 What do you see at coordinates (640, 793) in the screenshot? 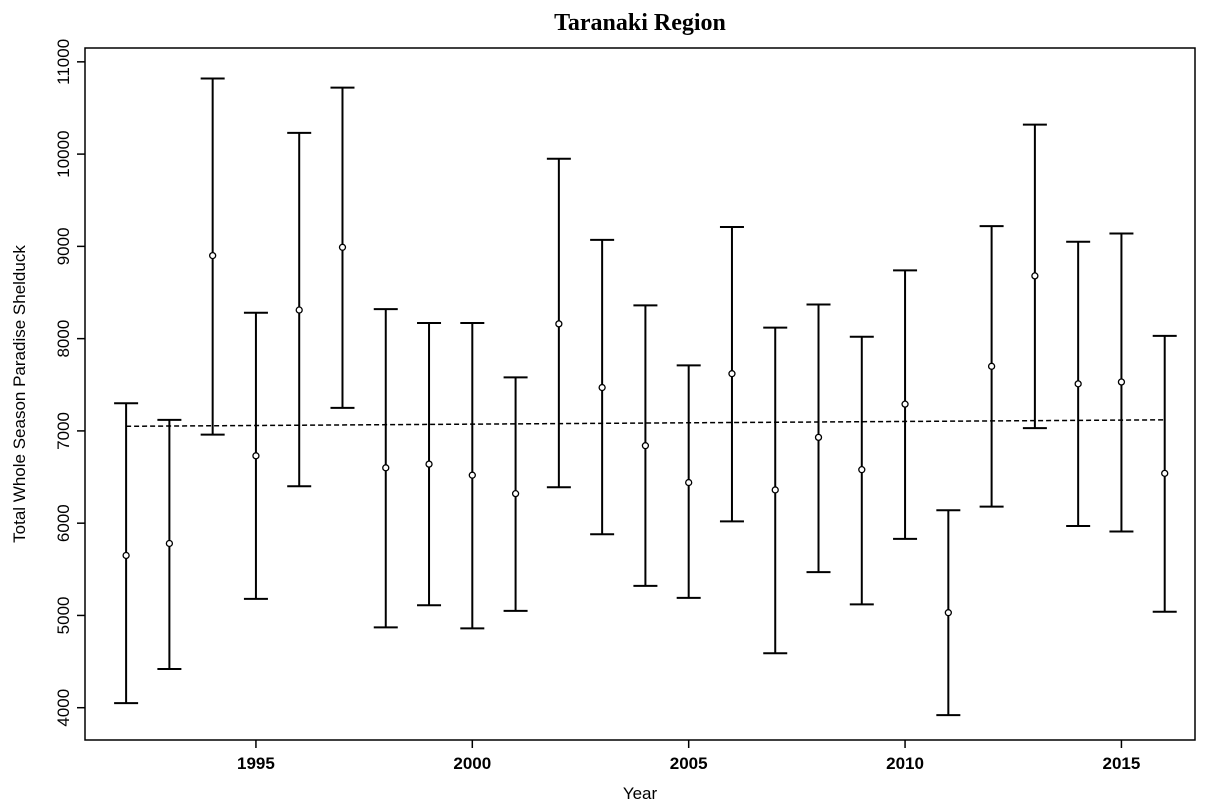
I see `x-axis-label: Year` at bounding box center [640, 793].